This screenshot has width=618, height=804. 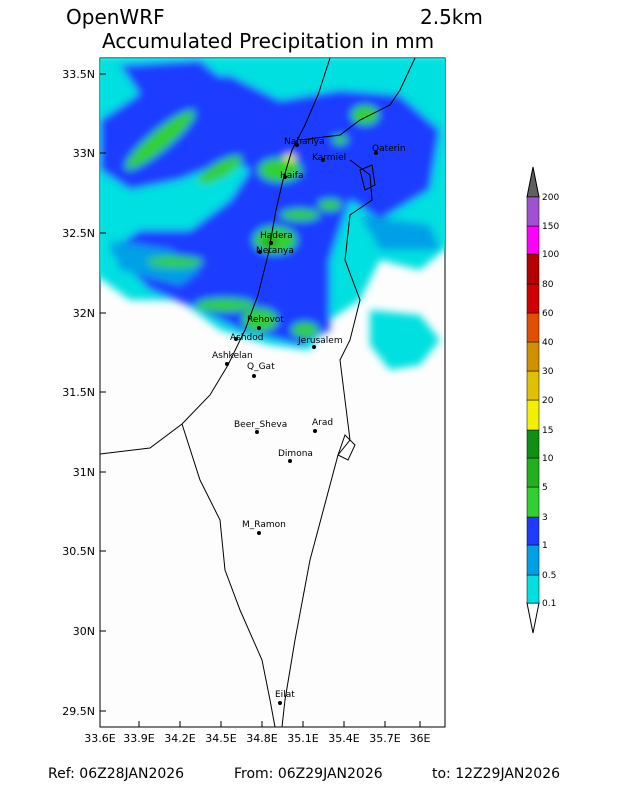 What do you see at coordinates (115, 17) in the screenshot?
I see `model-name: OpenWRF` at bounding box center [115, 17].